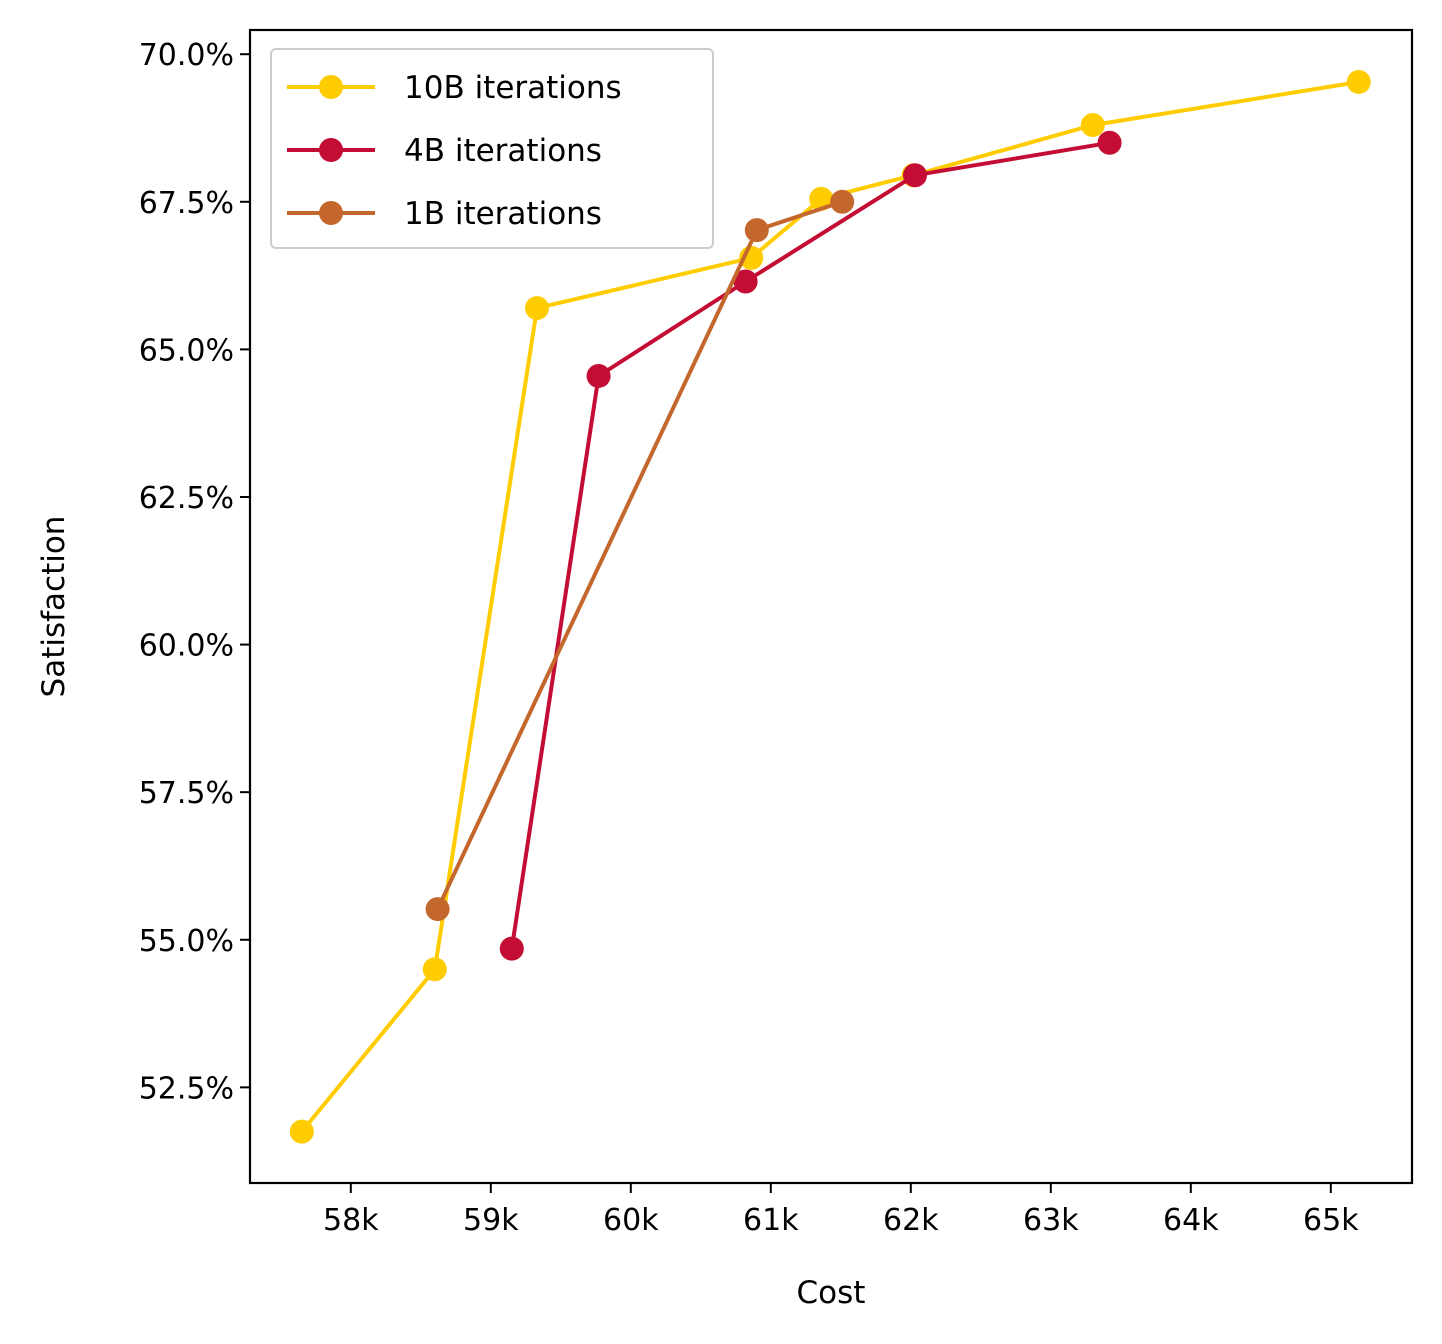 The image size is (1442, 1344). What do you see at coordinates (186, 55) in the screenshot?
I see `y-tick-label: 70.0%` at bounding box center [186, 55].